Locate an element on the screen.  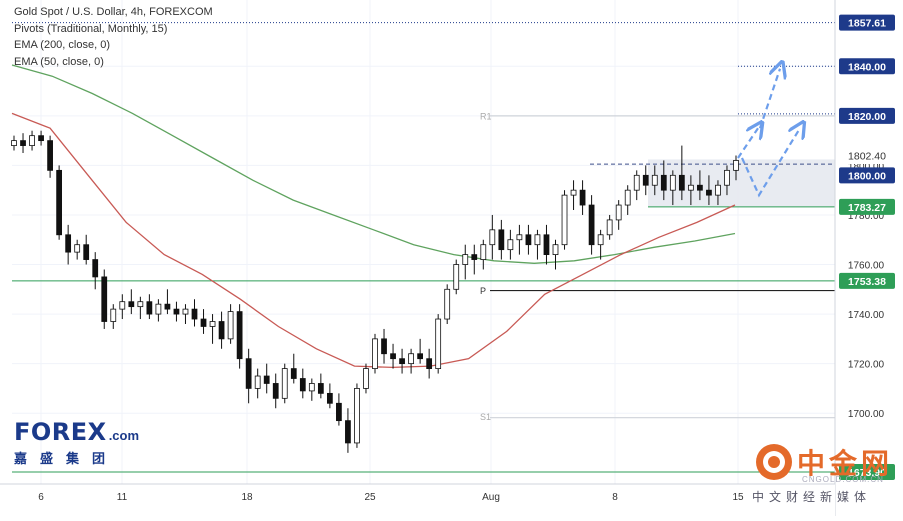
price-tick-label: 1780.00 is located at coordinates (866, 216).